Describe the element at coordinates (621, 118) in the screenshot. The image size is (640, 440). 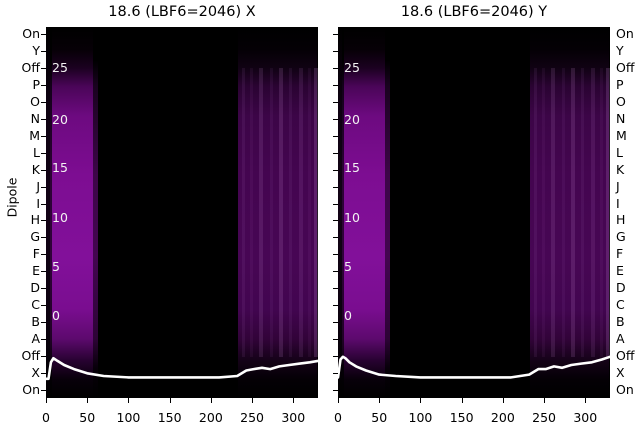
I see `right-category-label: N` at that location.